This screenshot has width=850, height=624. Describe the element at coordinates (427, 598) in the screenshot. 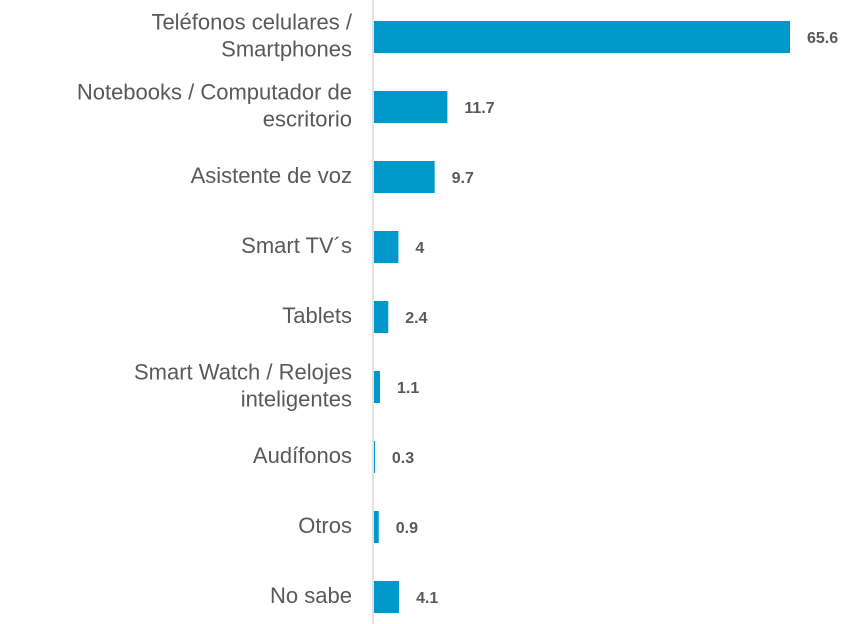

I see `value-label: 4.1` at that location.